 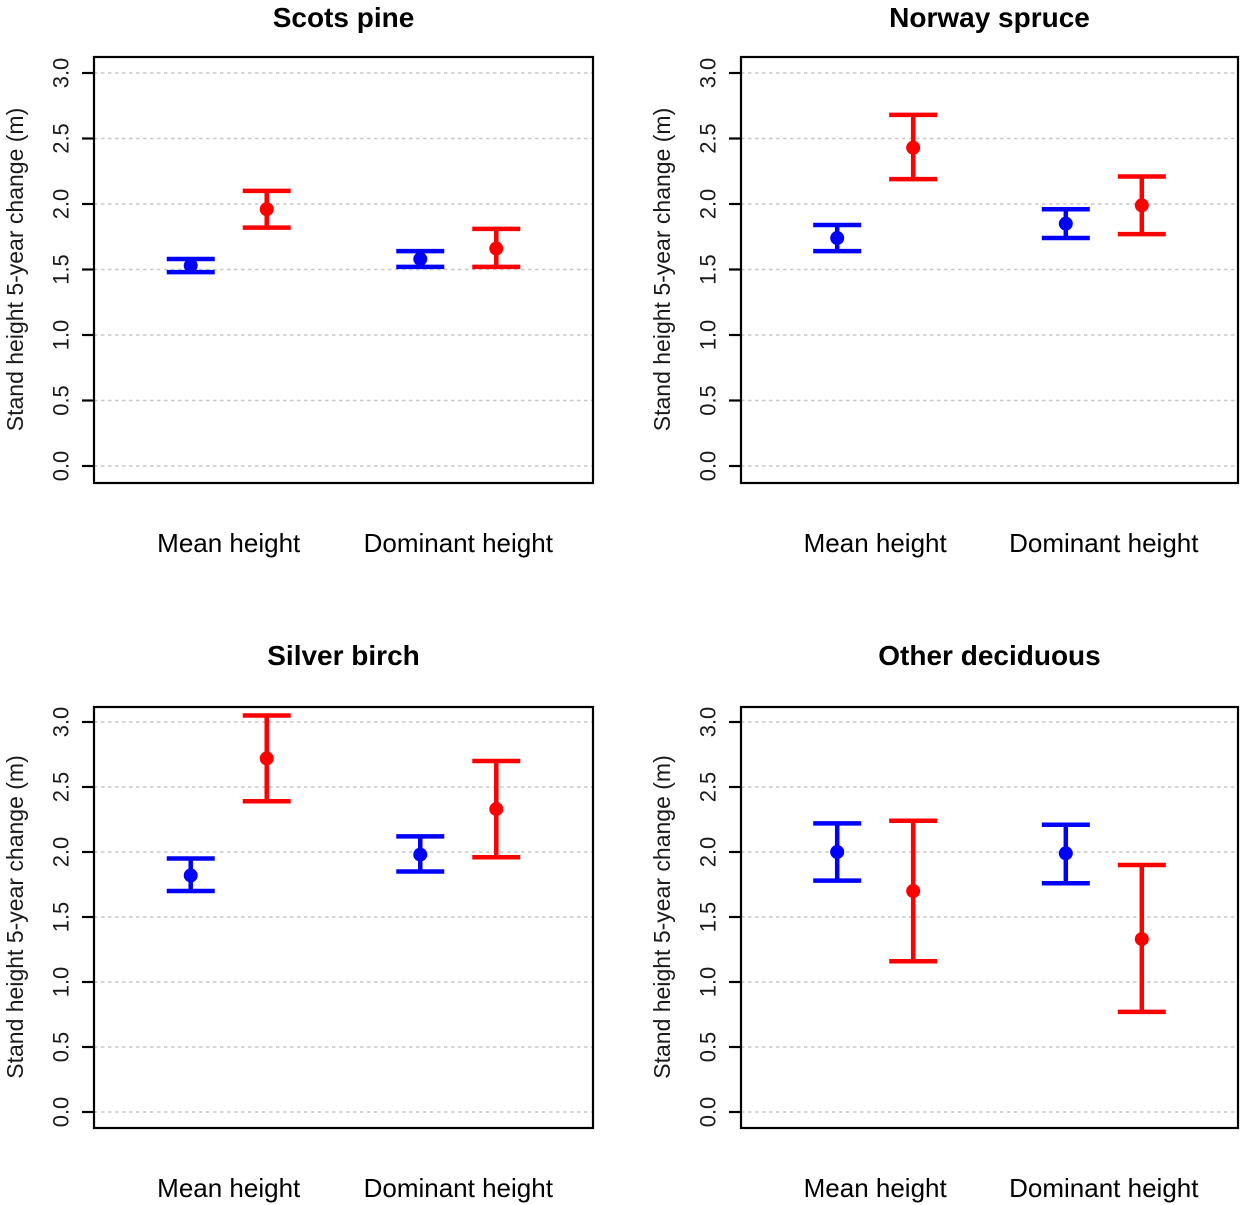 I want to click on panel-title: Silver birch, so click(x=343, y=655).